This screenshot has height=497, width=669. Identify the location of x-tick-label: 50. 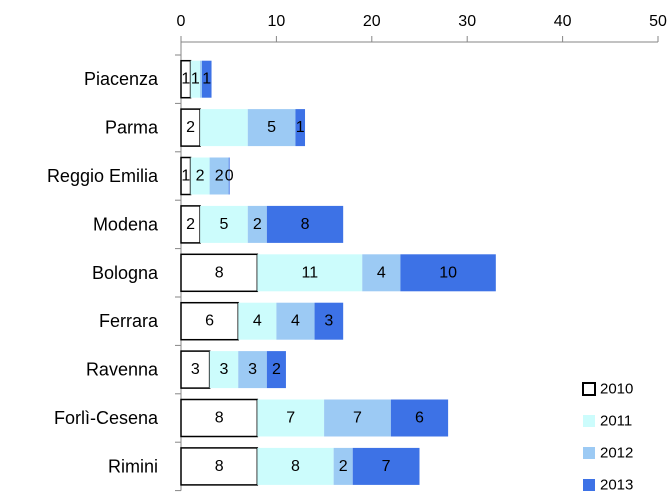
(658, 21).